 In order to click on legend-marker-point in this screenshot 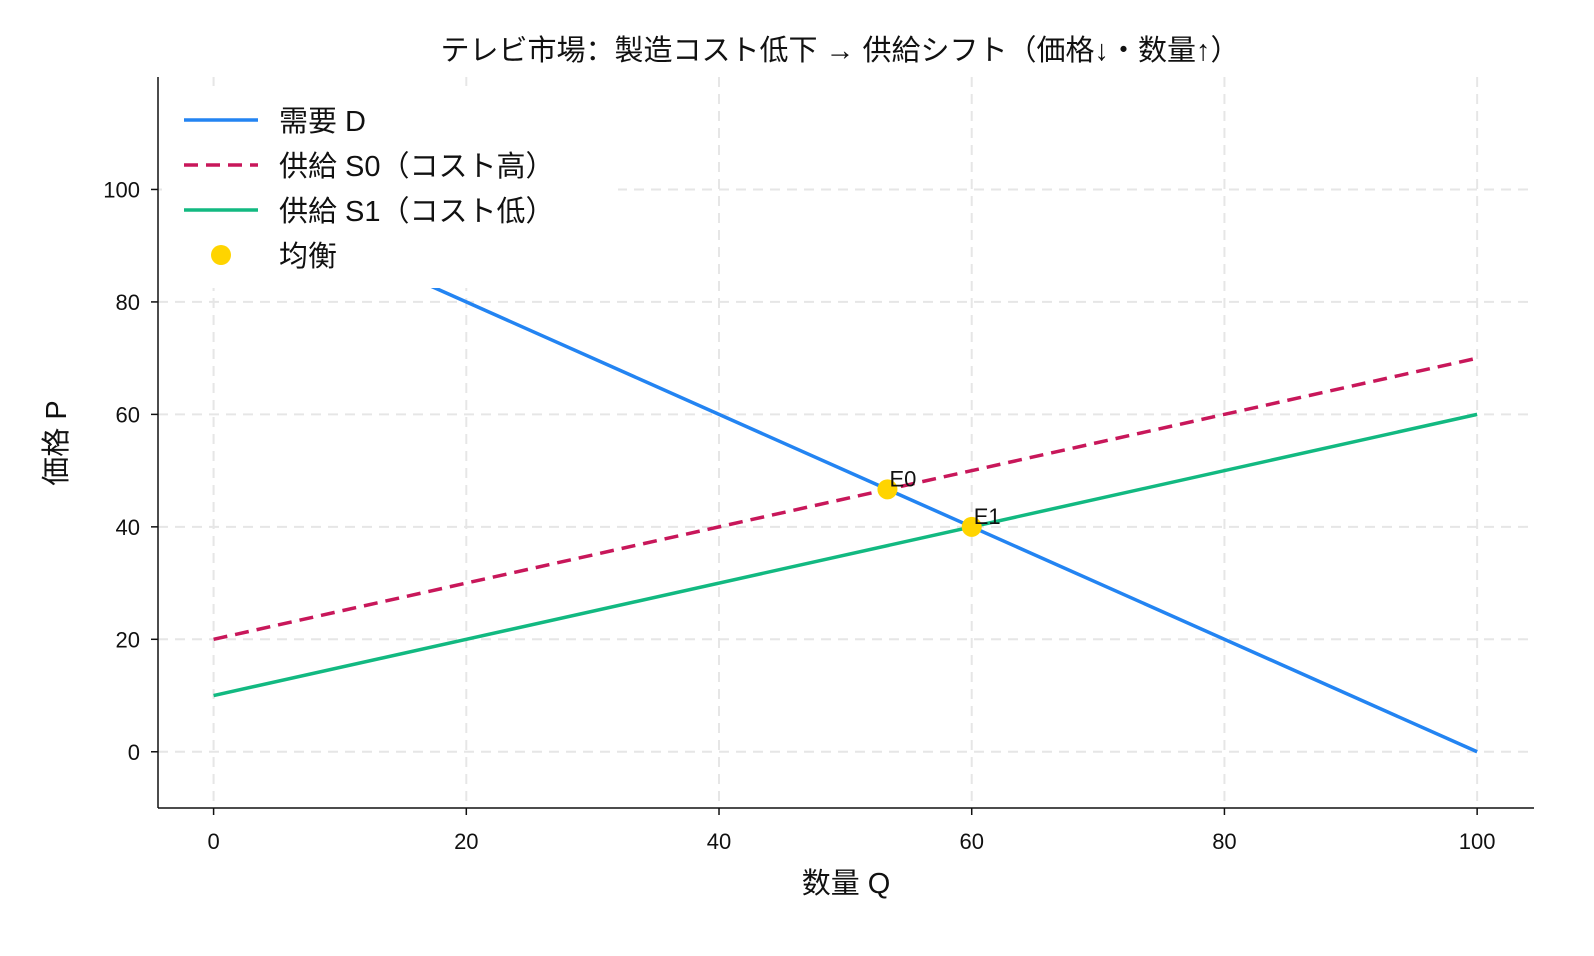, I will do `click(221, 255)`.